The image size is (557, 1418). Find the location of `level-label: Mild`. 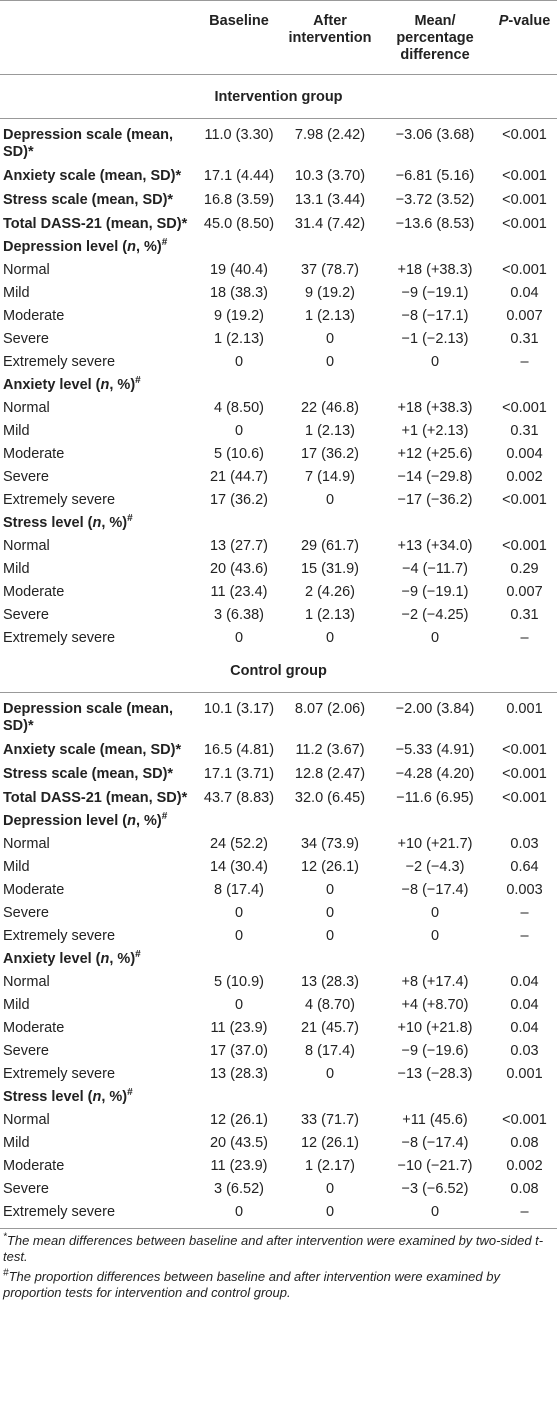

level-label: Mild is located at coordinates (16, 1005).